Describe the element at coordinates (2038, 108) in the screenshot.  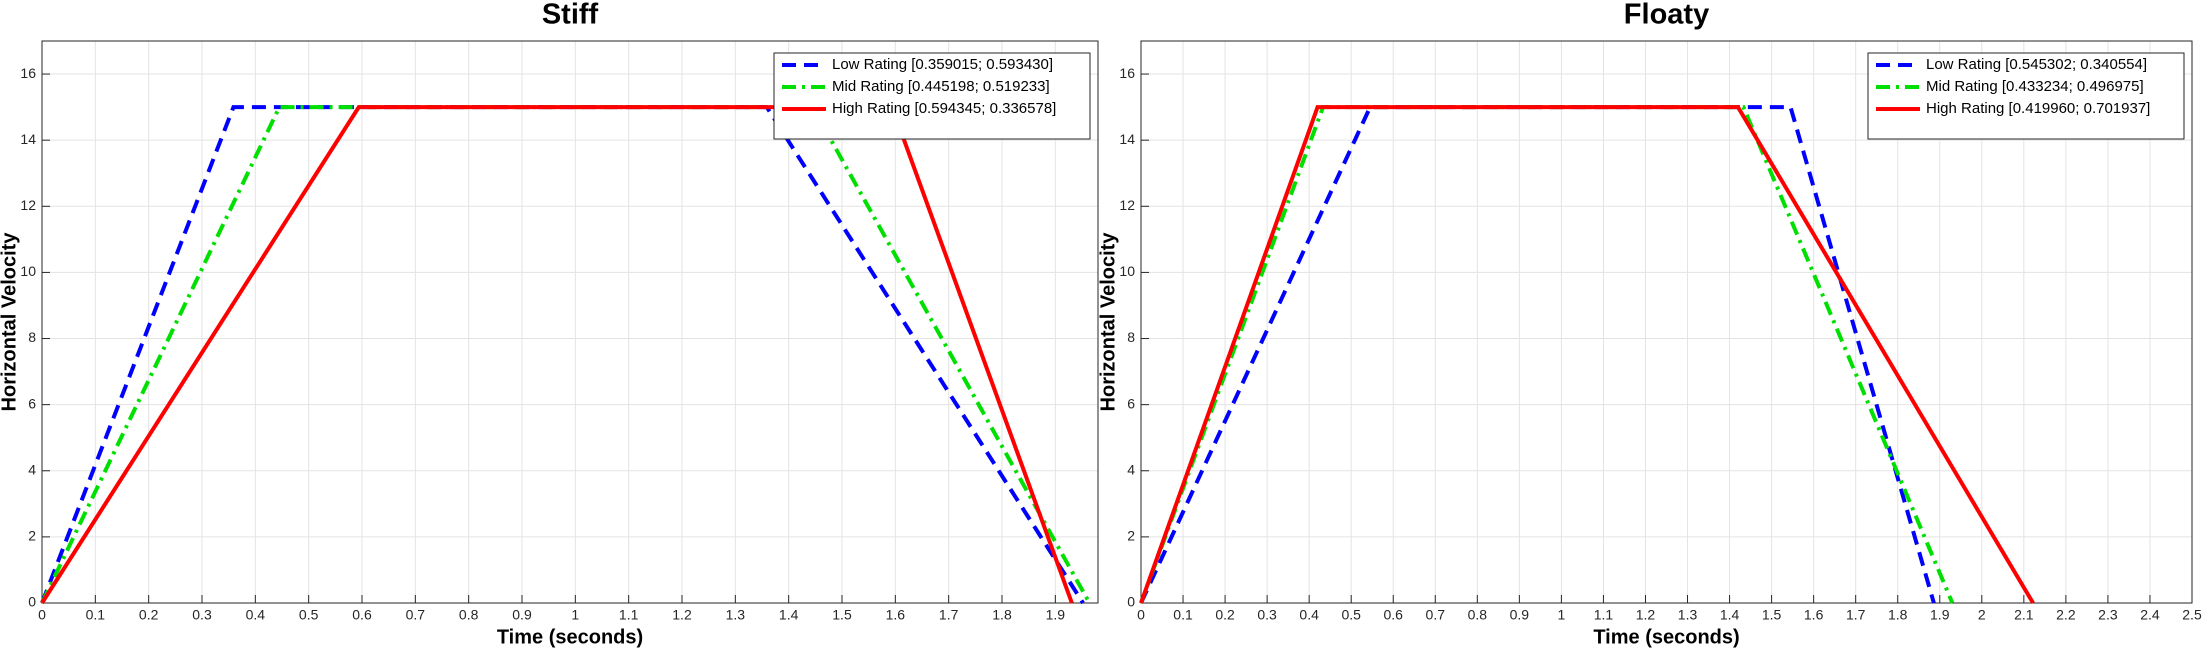
I see `legend-label: High Rating [0.419960; 0.701937]` at that location.